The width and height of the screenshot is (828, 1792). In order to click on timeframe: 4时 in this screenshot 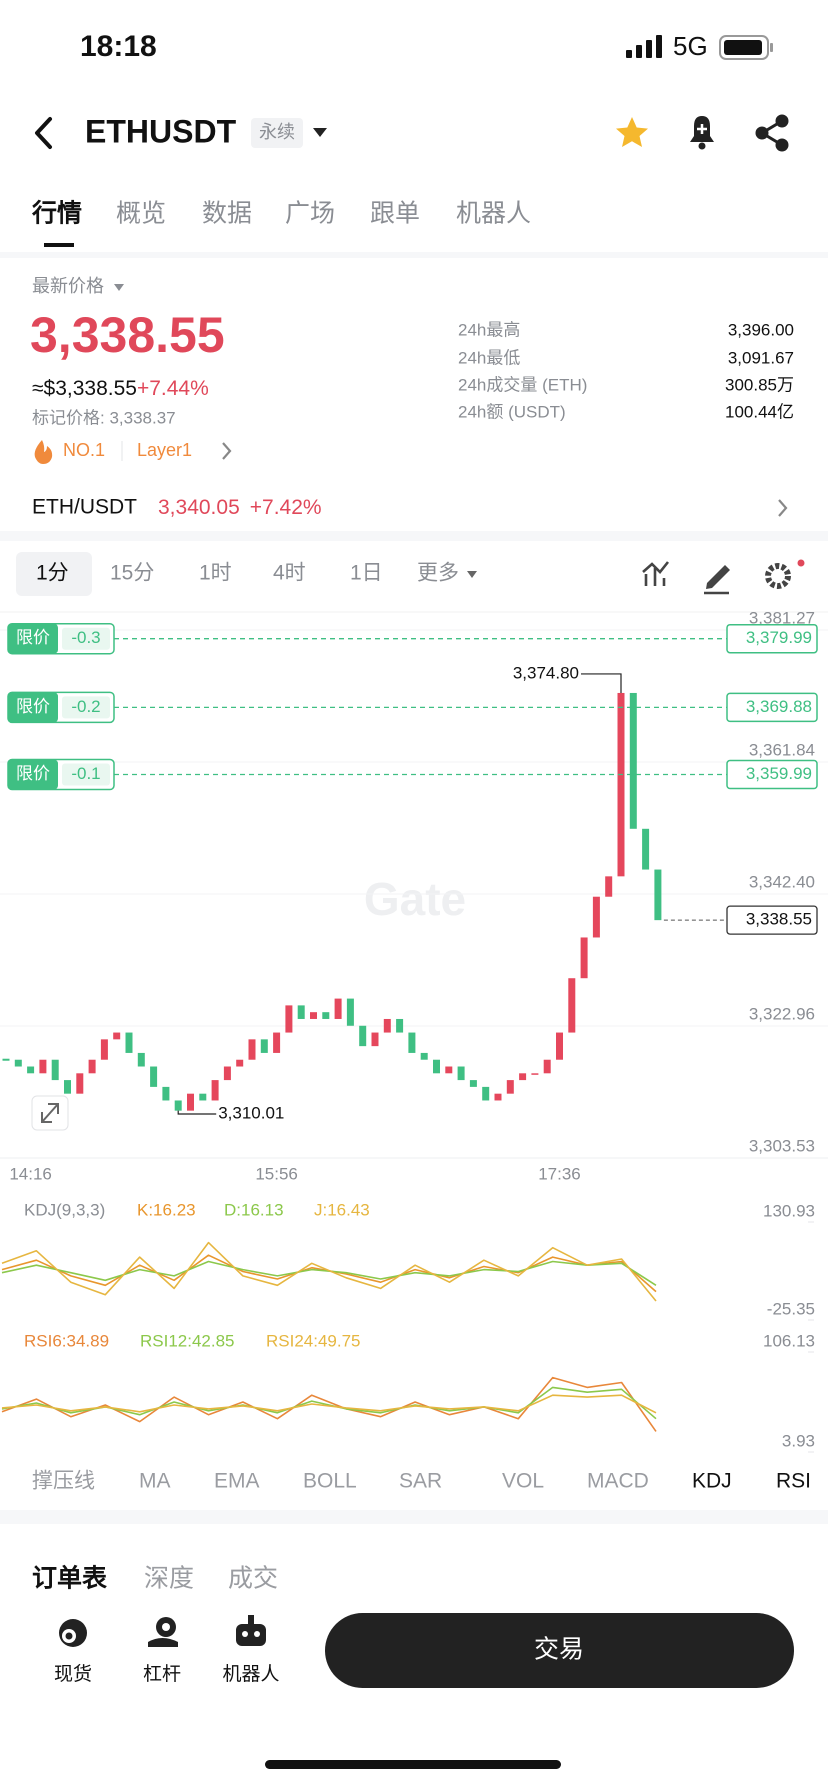, I will do `click(289, 573)`.